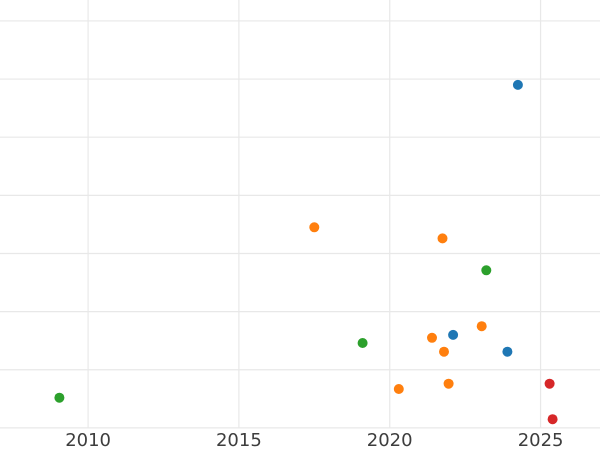  What do you see at coordinates (239, 440) in the screenshot?
I see `x-tick-label: 2015` at bounding box center [239, 440].